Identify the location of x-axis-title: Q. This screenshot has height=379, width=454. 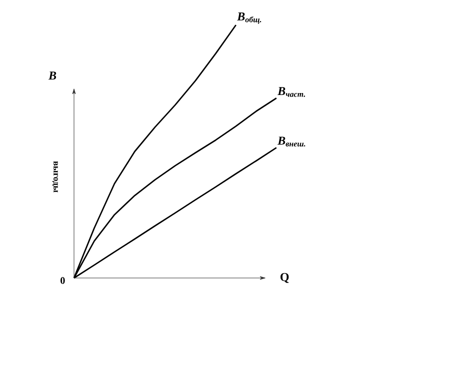
(284, 278).